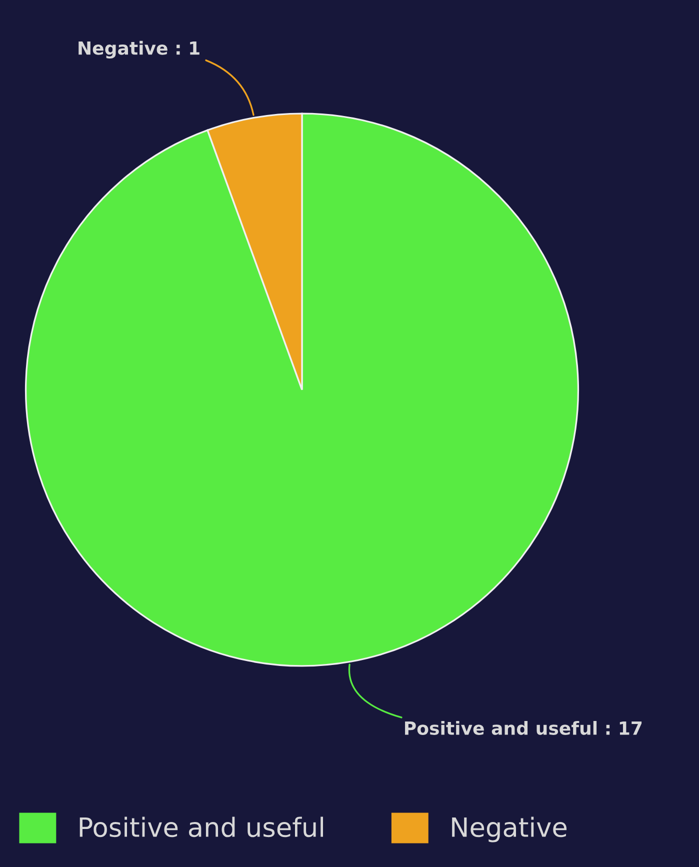 Image resolution: width=699 pixels, height=867 pixels. I want to click on data-label: Negative : 1, so click(139, 49).